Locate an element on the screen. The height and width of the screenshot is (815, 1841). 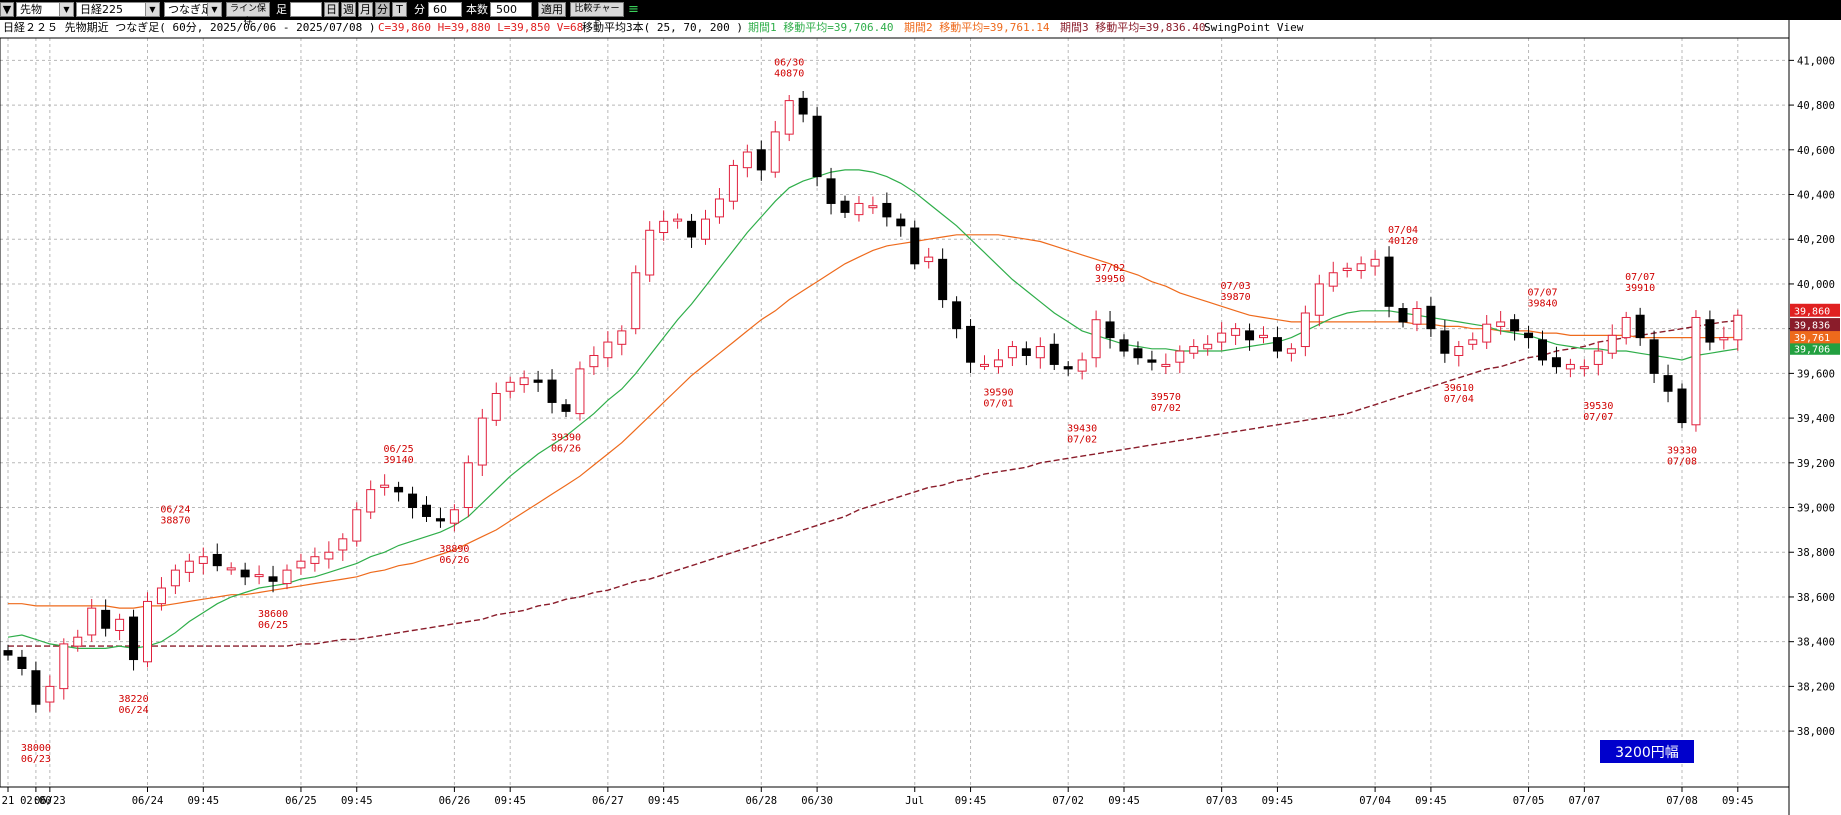
instrument-select: 日経225 ▼ is located at coordinates (118, 9).